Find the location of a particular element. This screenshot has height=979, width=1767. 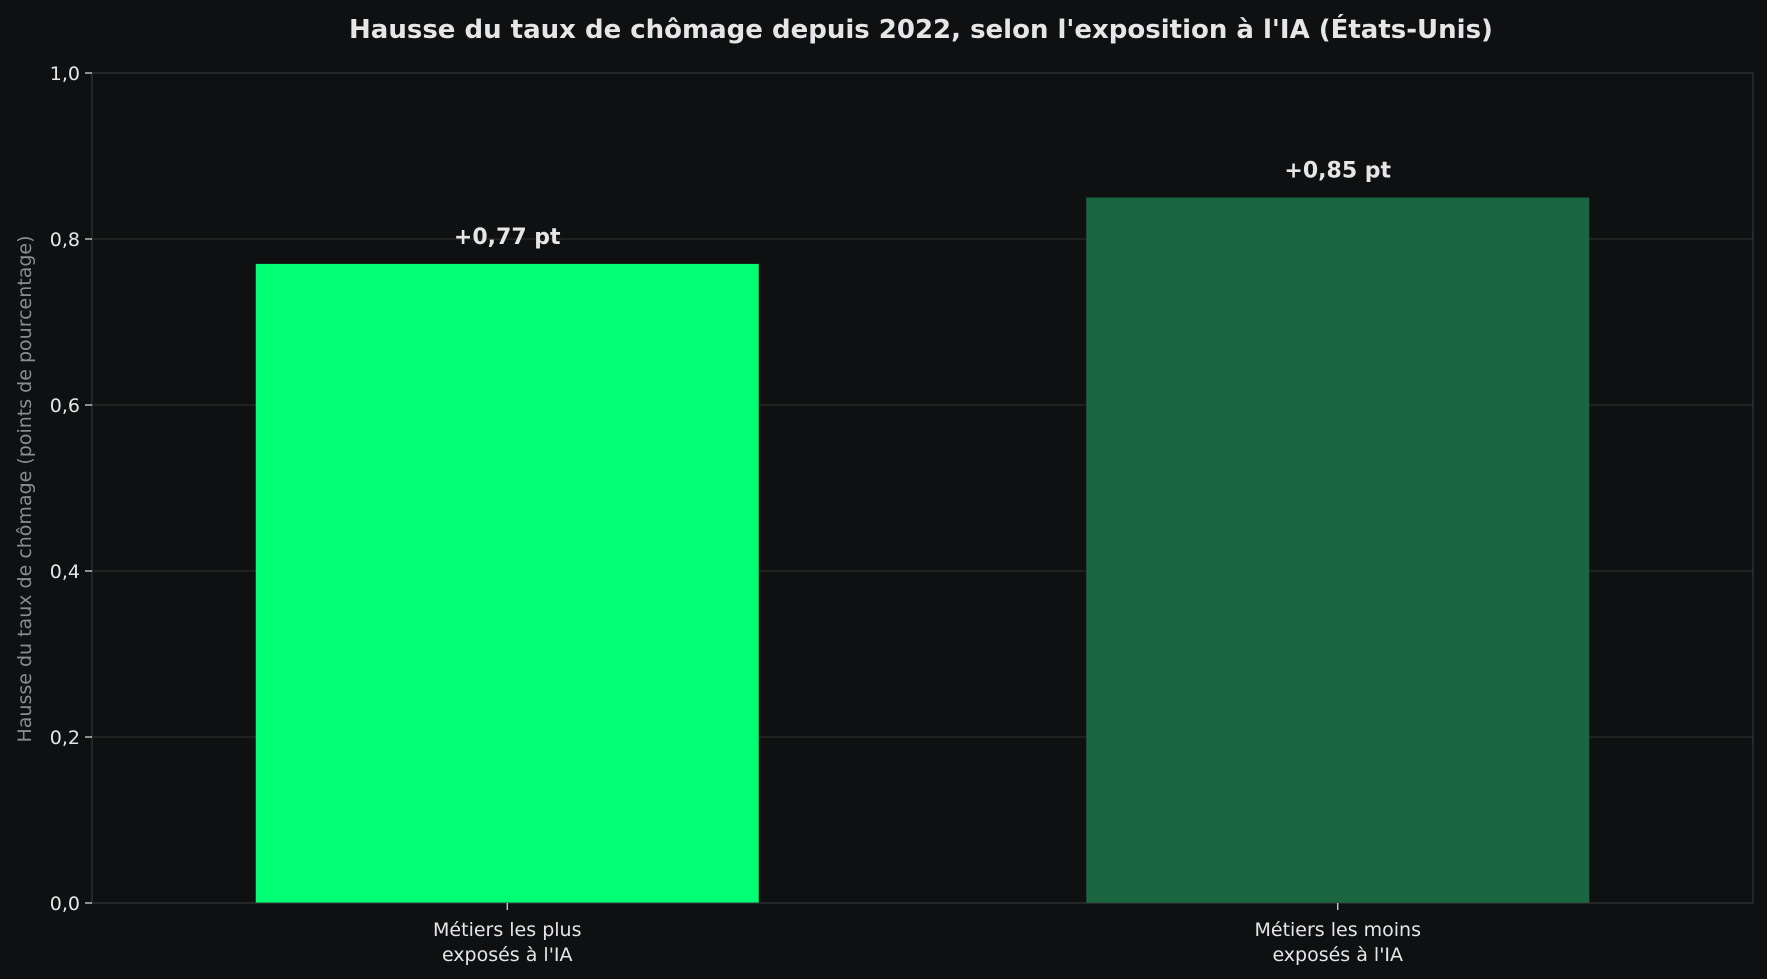

x-tick-label-line: Métiers les moins is located at coordinates (1337, 930).